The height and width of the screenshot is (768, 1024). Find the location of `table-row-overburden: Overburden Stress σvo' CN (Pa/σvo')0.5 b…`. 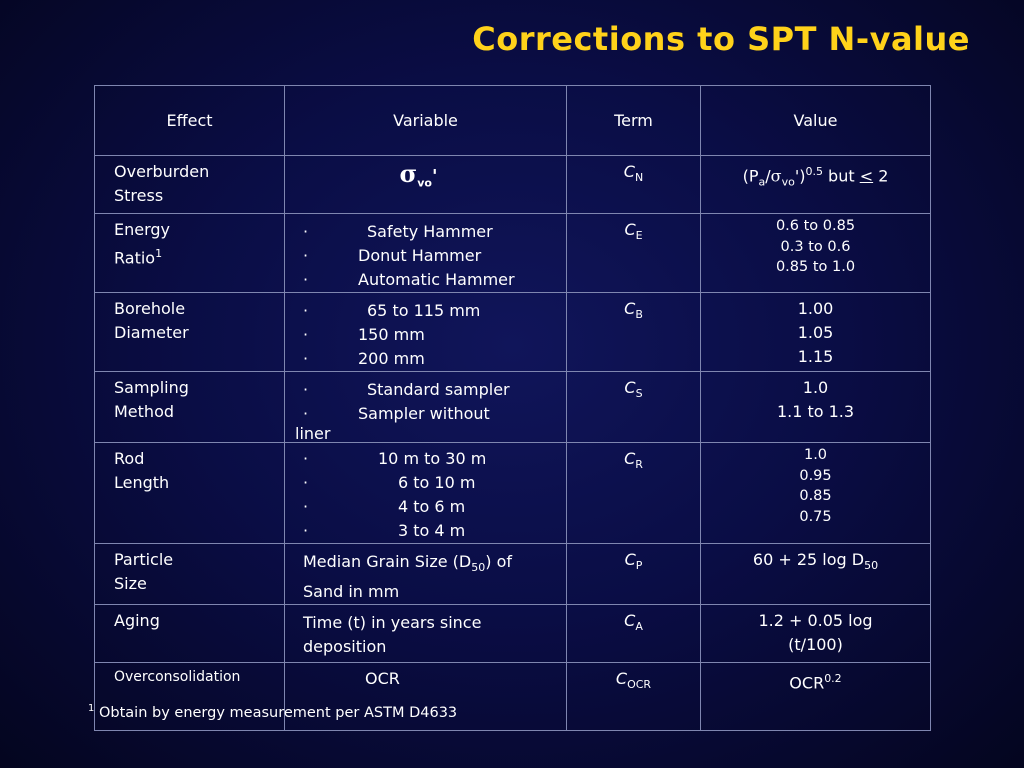

table-row-overburden: Overburden Stress σvo' CN (Pa/σvo')0.5 b… is located at coordinates (512, 184).